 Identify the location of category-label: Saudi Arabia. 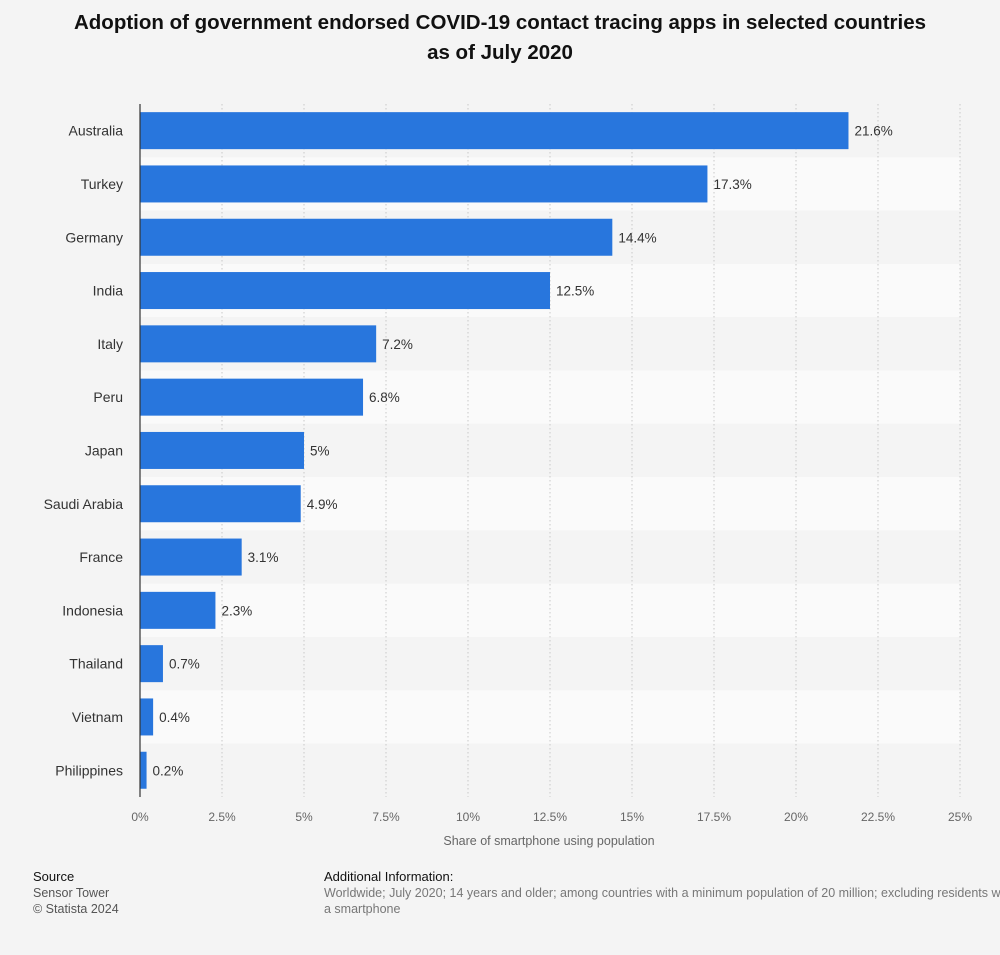
(84, 504).